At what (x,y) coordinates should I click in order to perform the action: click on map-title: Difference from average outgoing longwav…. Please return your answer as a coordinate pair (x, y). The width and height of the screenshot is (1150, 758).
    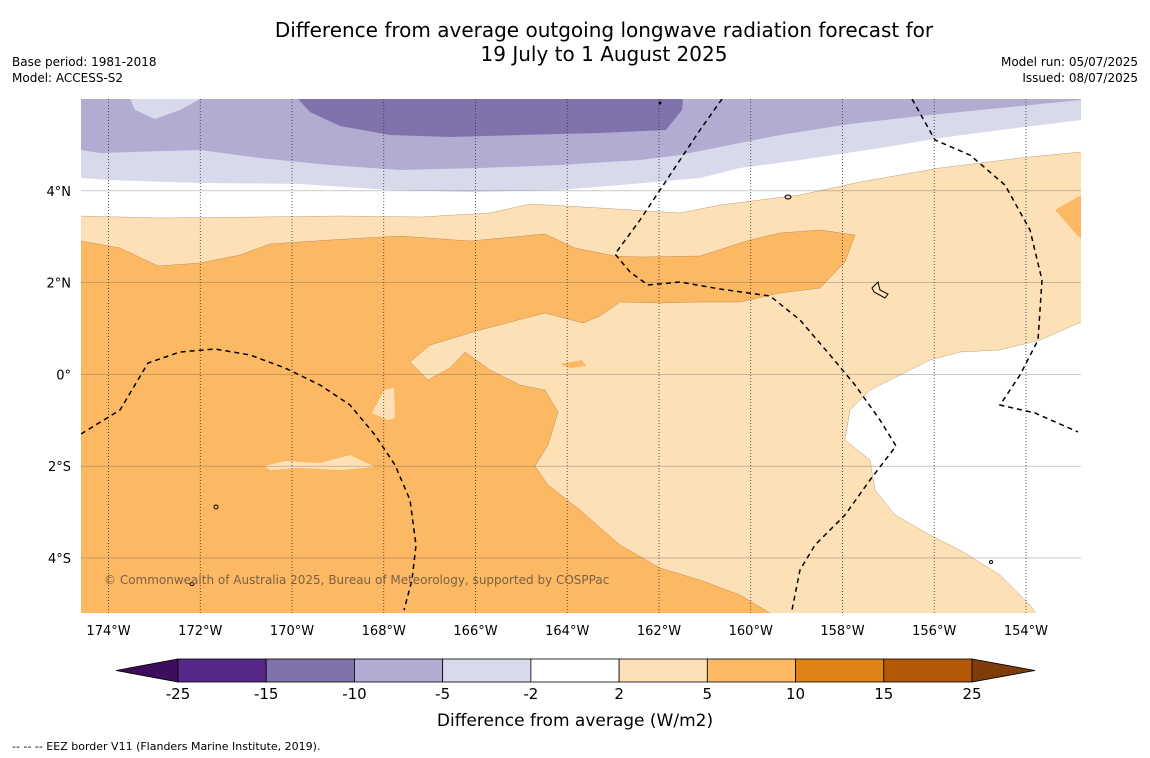
    Looking at the image, I should click on (575, 42).